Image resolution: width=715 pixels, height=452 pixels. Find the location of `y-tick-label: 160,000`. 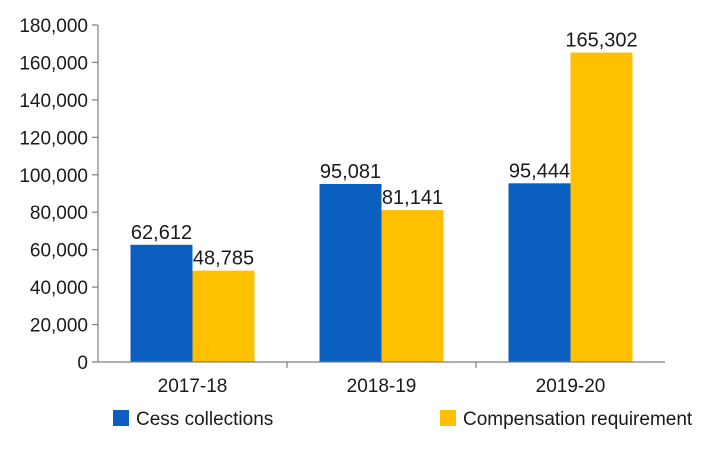

y-tick-label: 160,000 is located at coordinates (53, 63).